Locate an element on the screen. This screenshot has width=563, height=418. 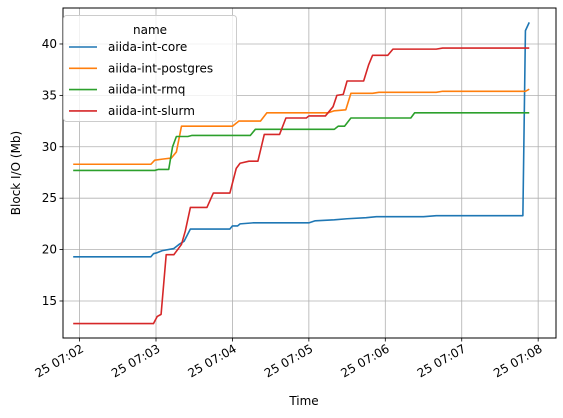
legend-box is located at coordinates (150, 68).